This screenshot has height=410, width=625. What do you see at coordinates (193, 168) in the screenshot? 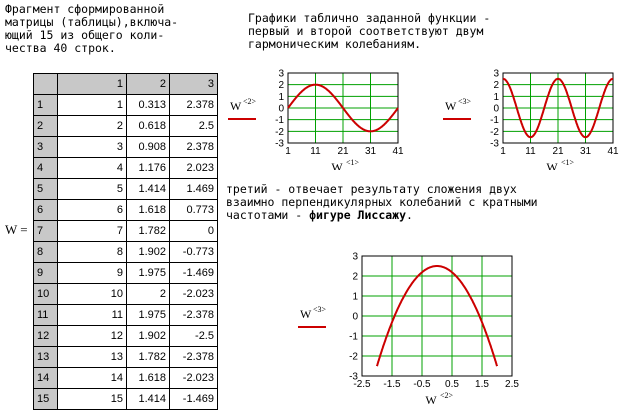
I see `table-cell: 2.023` at bounding box center [193, 168].